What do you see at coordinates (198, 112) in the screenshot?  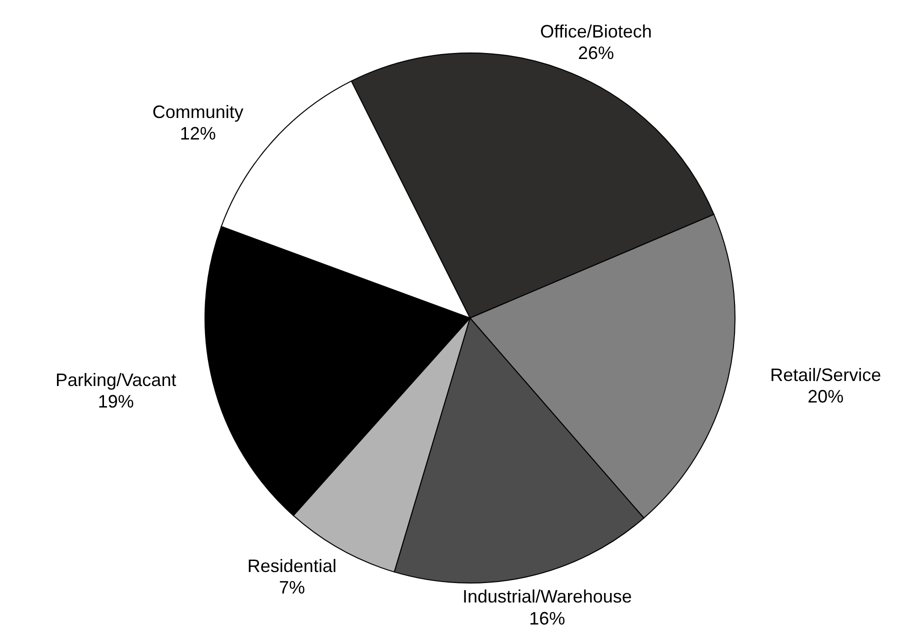 I see `slice-label: Community` at bounding box center [198, 112].